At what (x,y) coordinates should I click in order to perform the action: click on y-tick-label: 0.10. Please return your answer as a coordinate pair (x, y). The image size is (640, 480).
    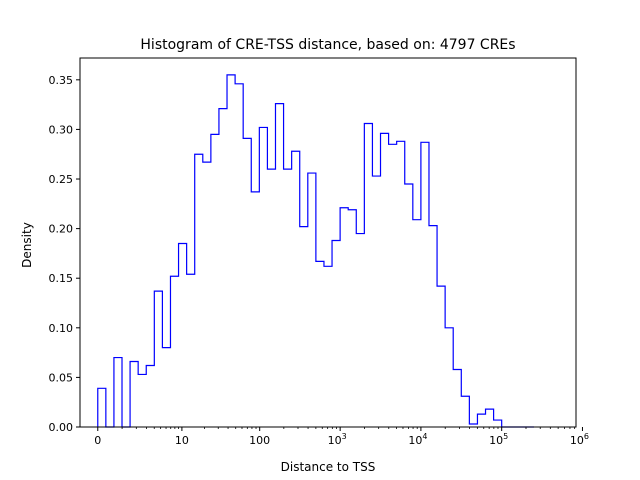
    Looking at the image, I should click on (61, 328).